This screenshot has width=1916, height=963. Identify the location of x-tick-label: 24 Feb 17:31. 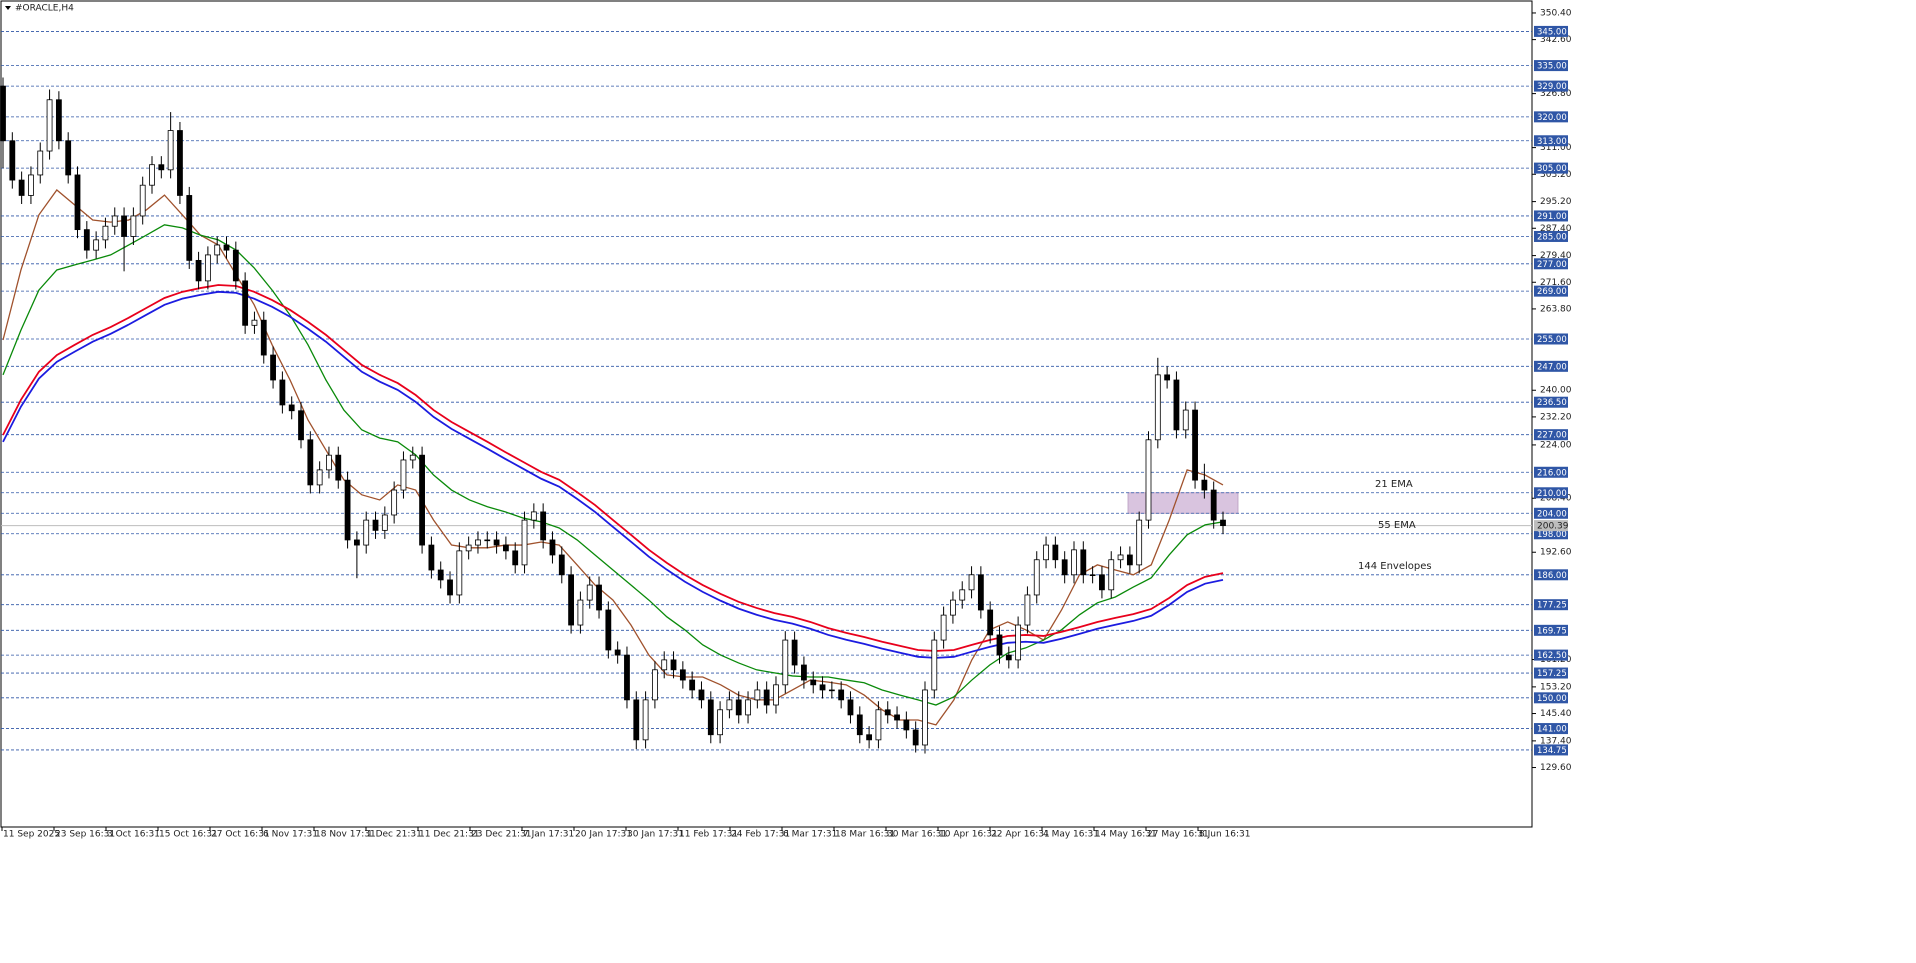
(760, 835).